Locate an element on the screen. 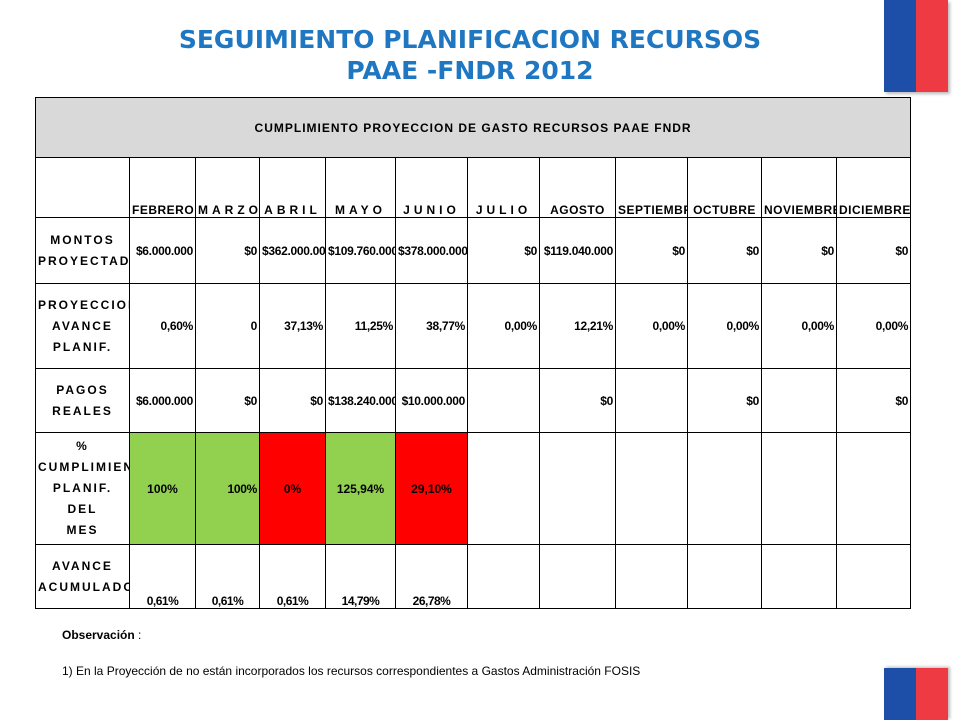 This screenshot has height=720, width=960. flag-logo-bottom is located at coordinates (916, 694).